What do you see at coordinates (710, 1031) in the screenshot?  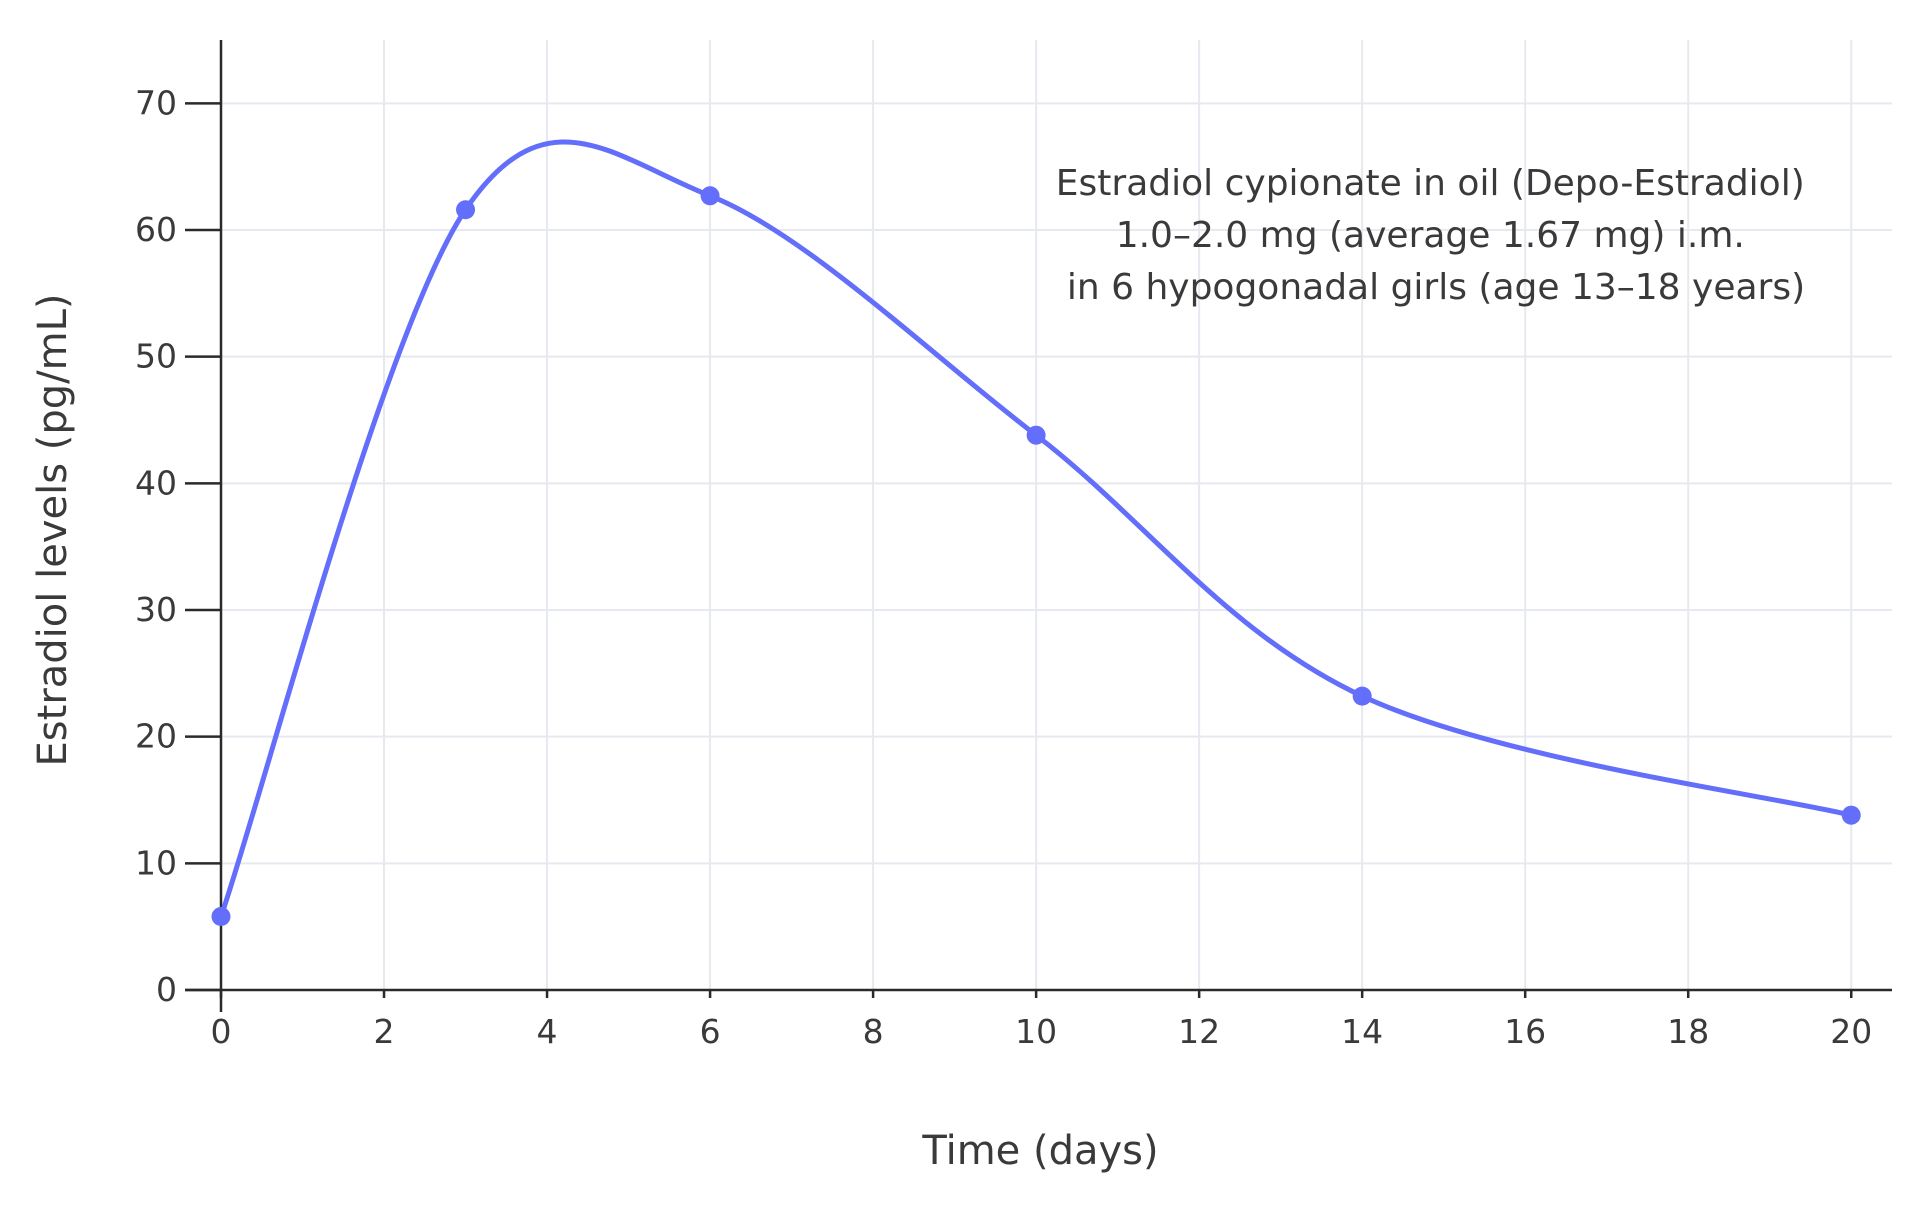 I see `x-tick-label: 6` at bounding box center [710, 1031].